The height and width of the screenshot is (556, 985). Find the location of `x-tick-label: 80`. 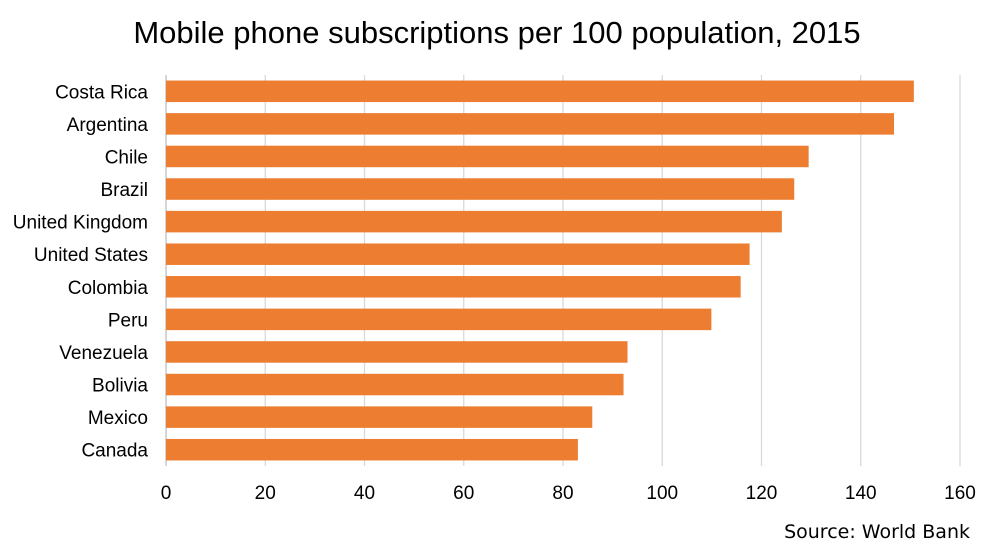

x-tick-label: 80 is located at coordinates (562, 493).